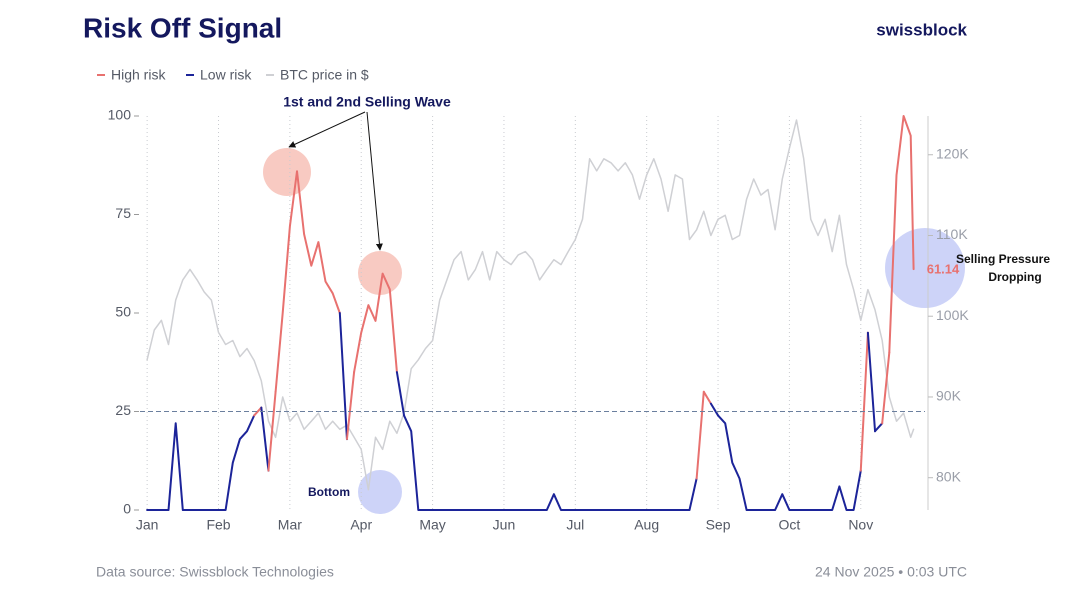  What do you see at coordinates (952, 315) in the screenshot?
I see `y2-tick-label: 100K` at bounding box center [952, 315].